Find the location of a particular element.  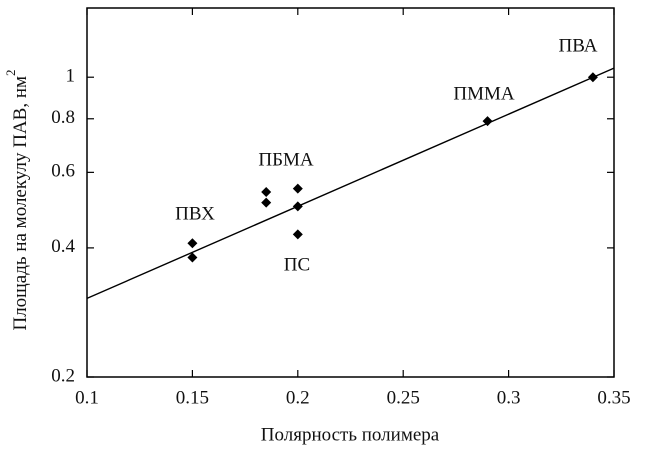

y-tick-label: 0.6 is located at coordinates (63, 171).